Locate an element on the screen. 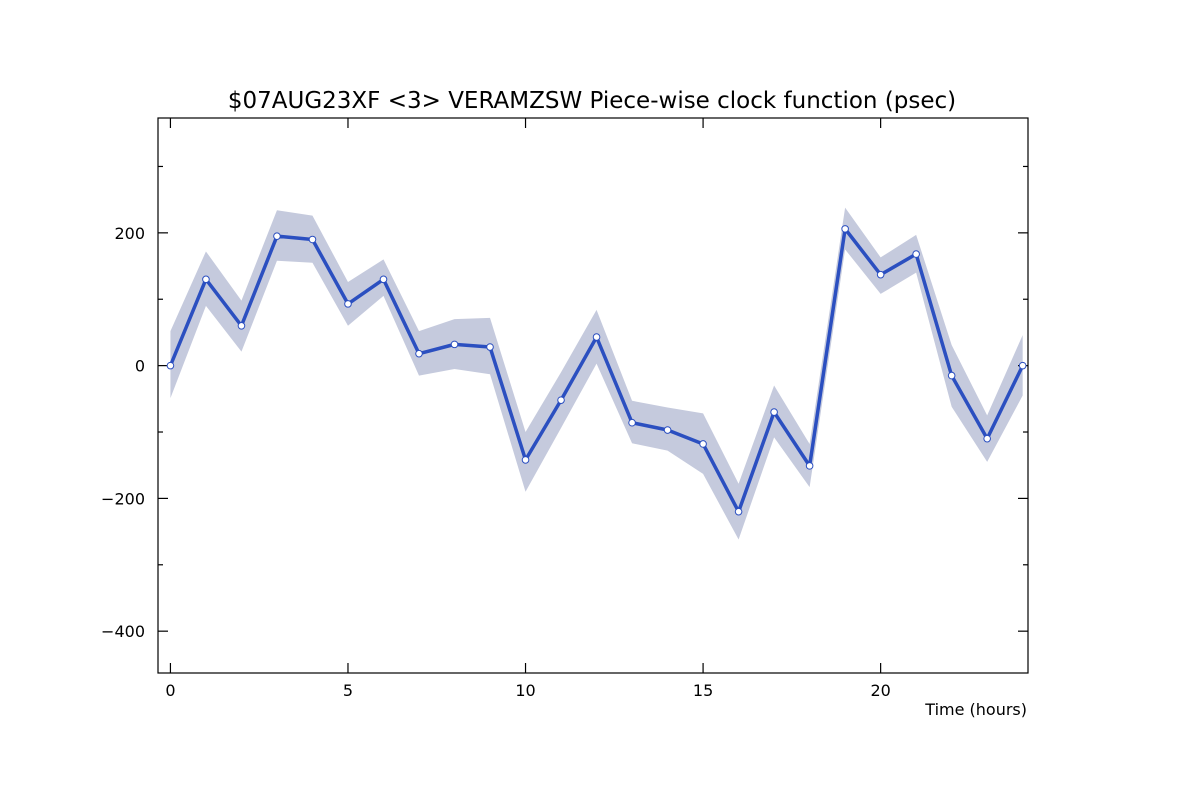 Image resolution: width=1186 pixels, height=791 pixels. x-tick-label: 5 is located at coordinates (348, 690).